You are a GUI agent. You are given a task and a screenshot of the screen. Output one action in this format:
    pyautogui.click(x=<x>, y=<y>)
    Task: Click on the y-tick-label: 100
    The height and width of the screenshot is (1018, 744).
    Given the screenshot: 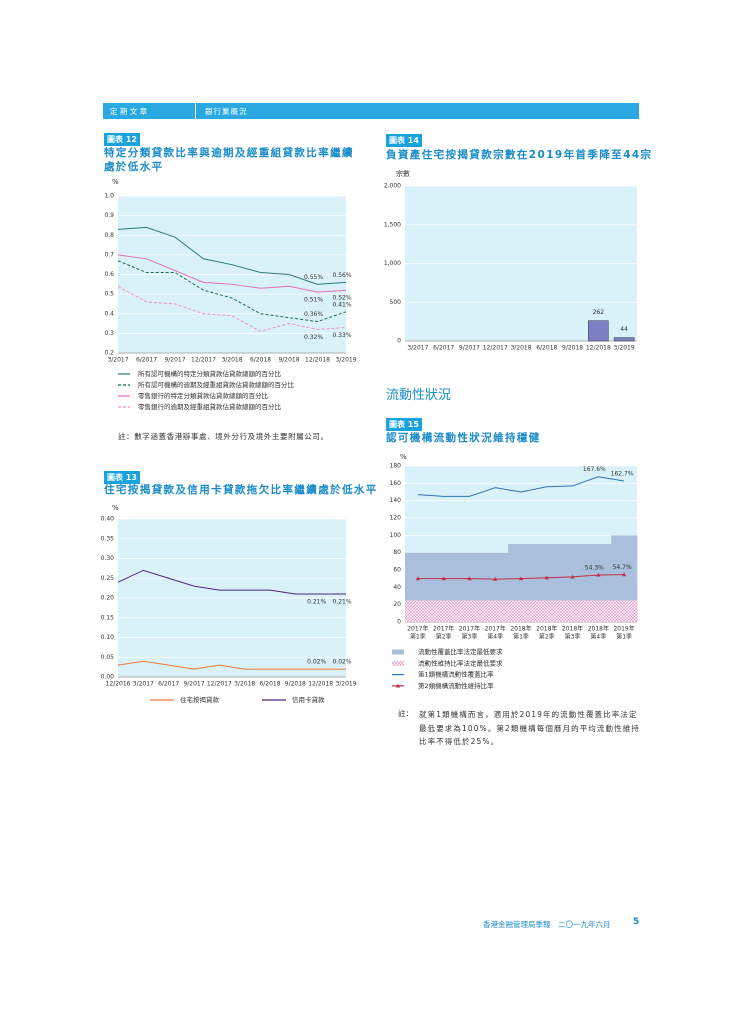 What is the action you would take?
    pyautogui.click(x=396, y=535)
    